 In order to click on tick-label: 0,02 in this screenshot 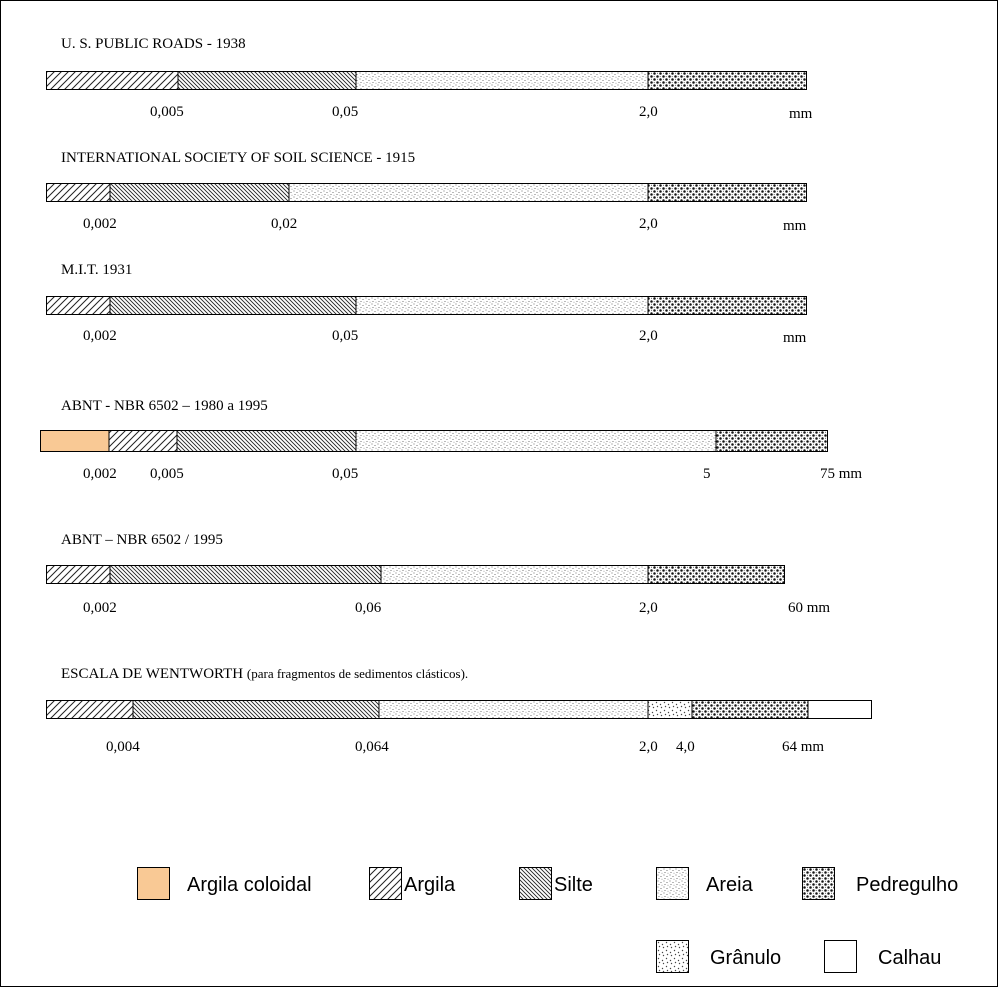, I will do `click(284, 224)`.